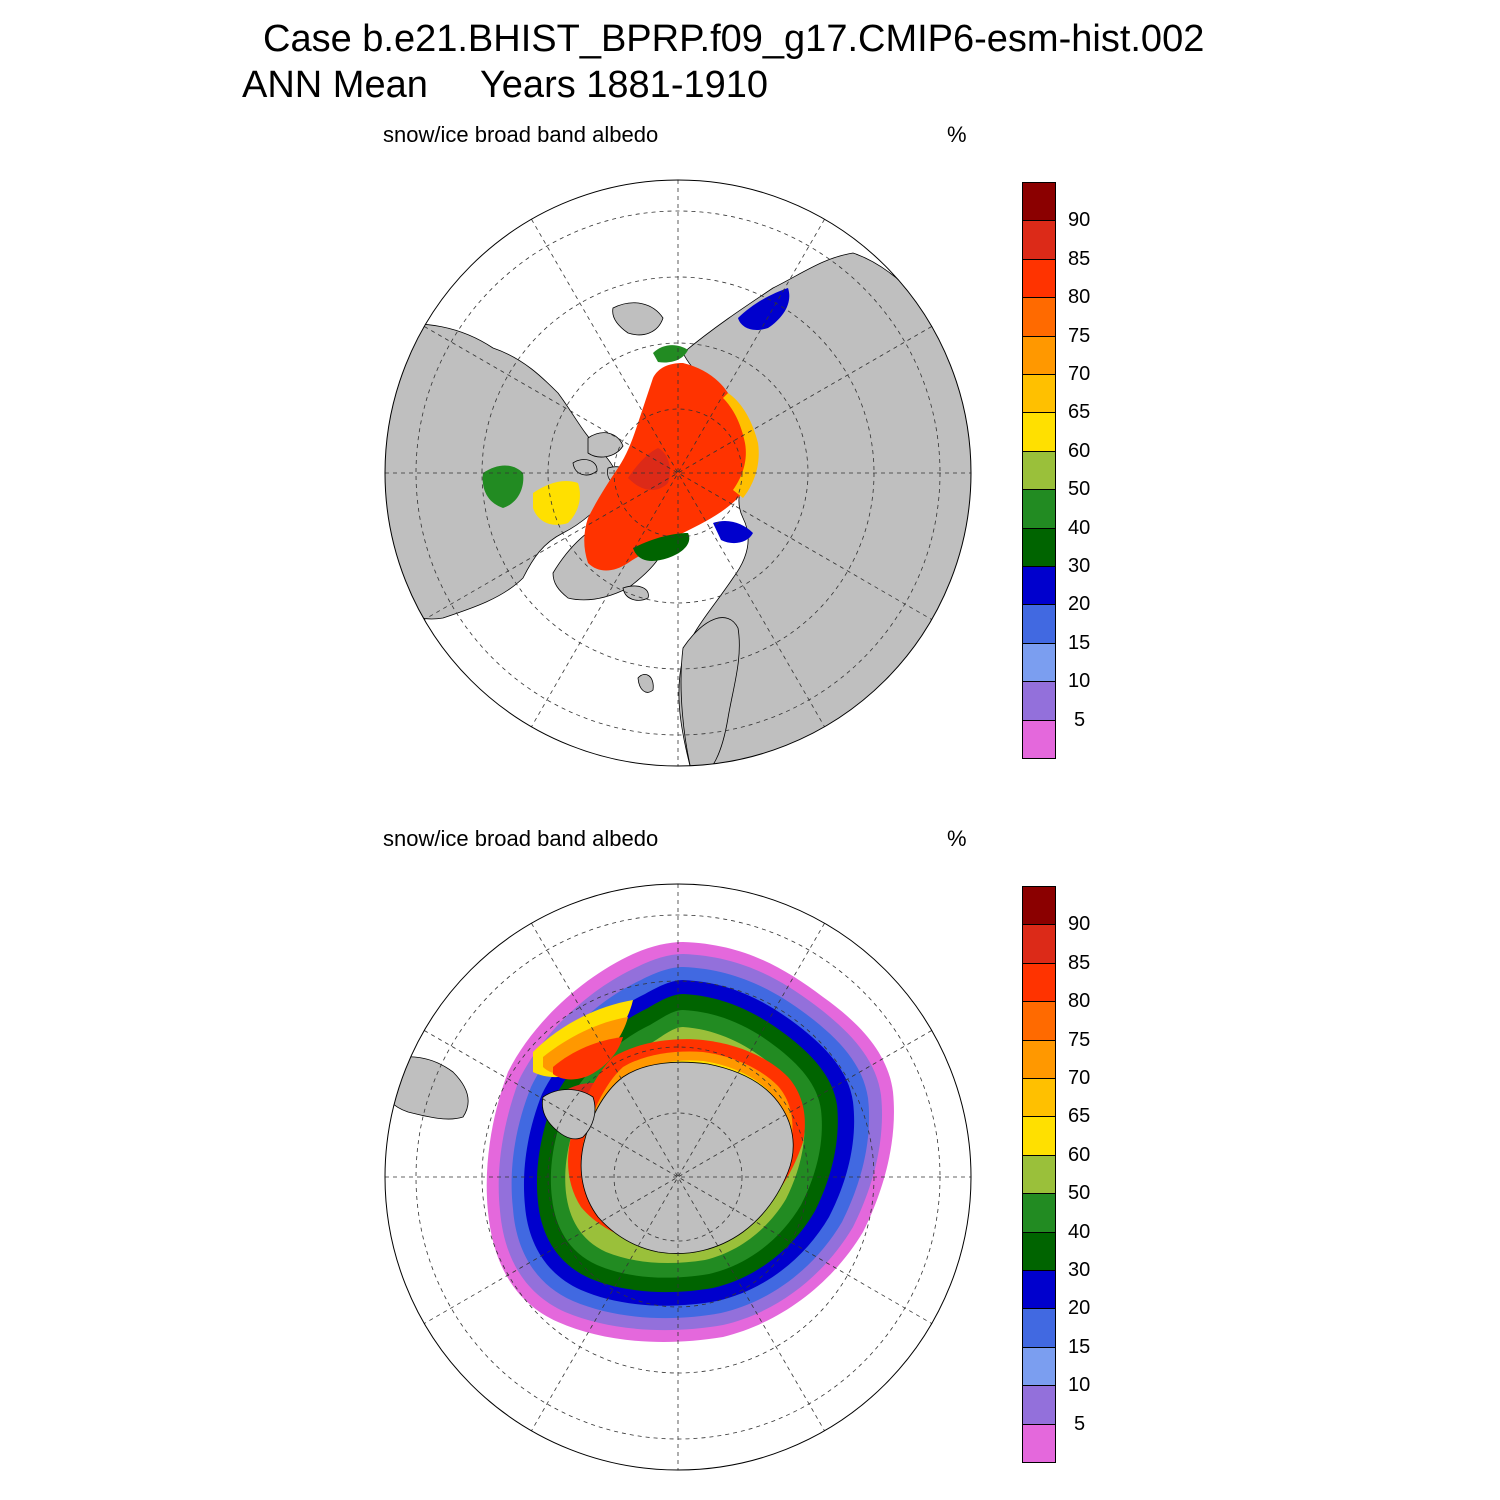 This screenshot has width=1500, height=1500. Describe the element at coordinates (687, 1157) in the screenshot. I see `antarctica-land` at that location.